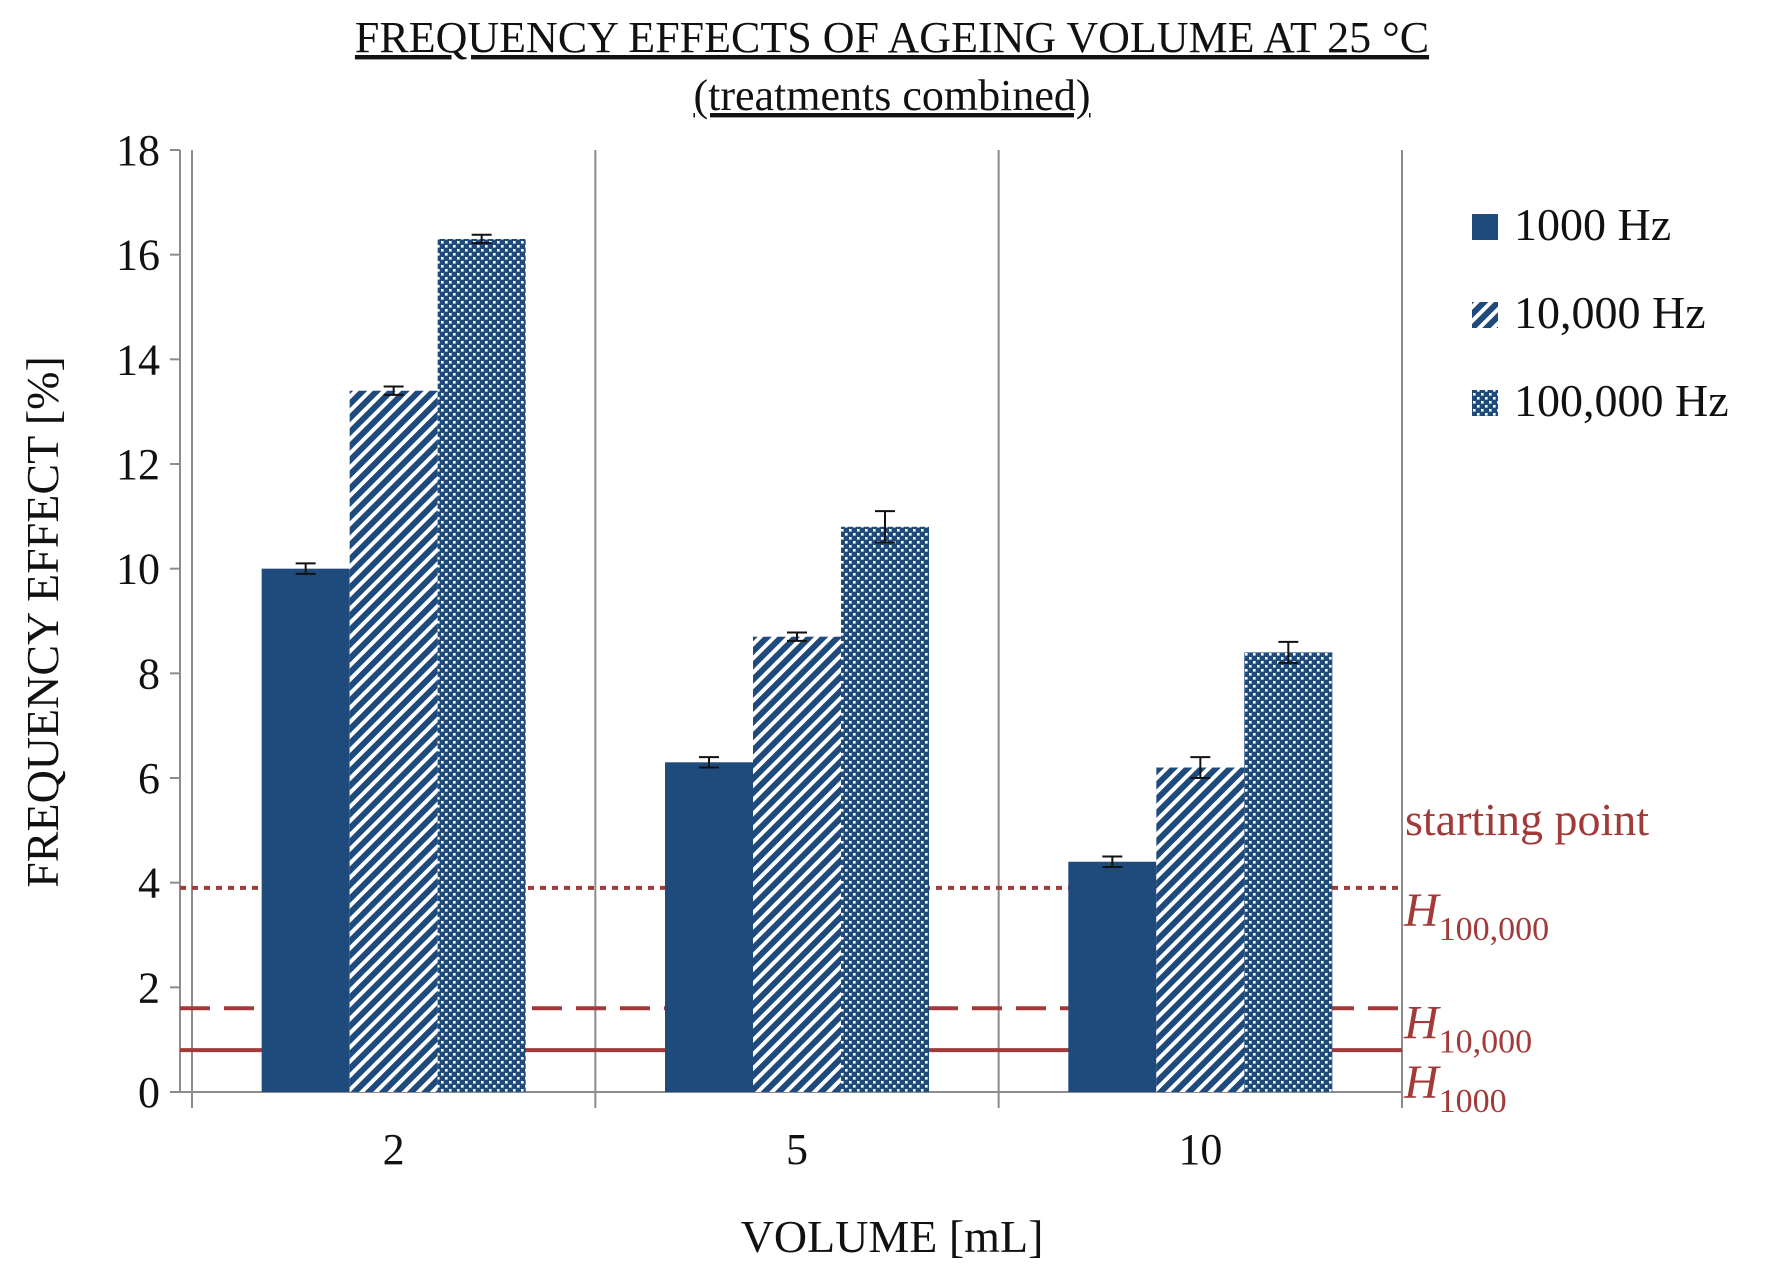 The height and width of the screenshot is (1274, 1792). I want to click on x-tick-labels: 2 5 10, so click(803, 1149).